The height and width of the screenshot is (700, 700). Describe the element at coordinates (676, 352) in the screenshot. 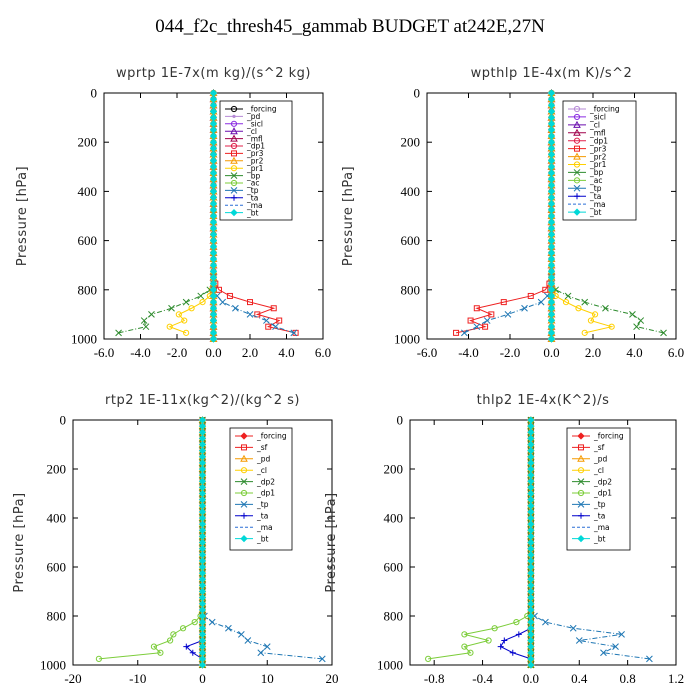

I see `x-tick-label: 6.0` at that location.